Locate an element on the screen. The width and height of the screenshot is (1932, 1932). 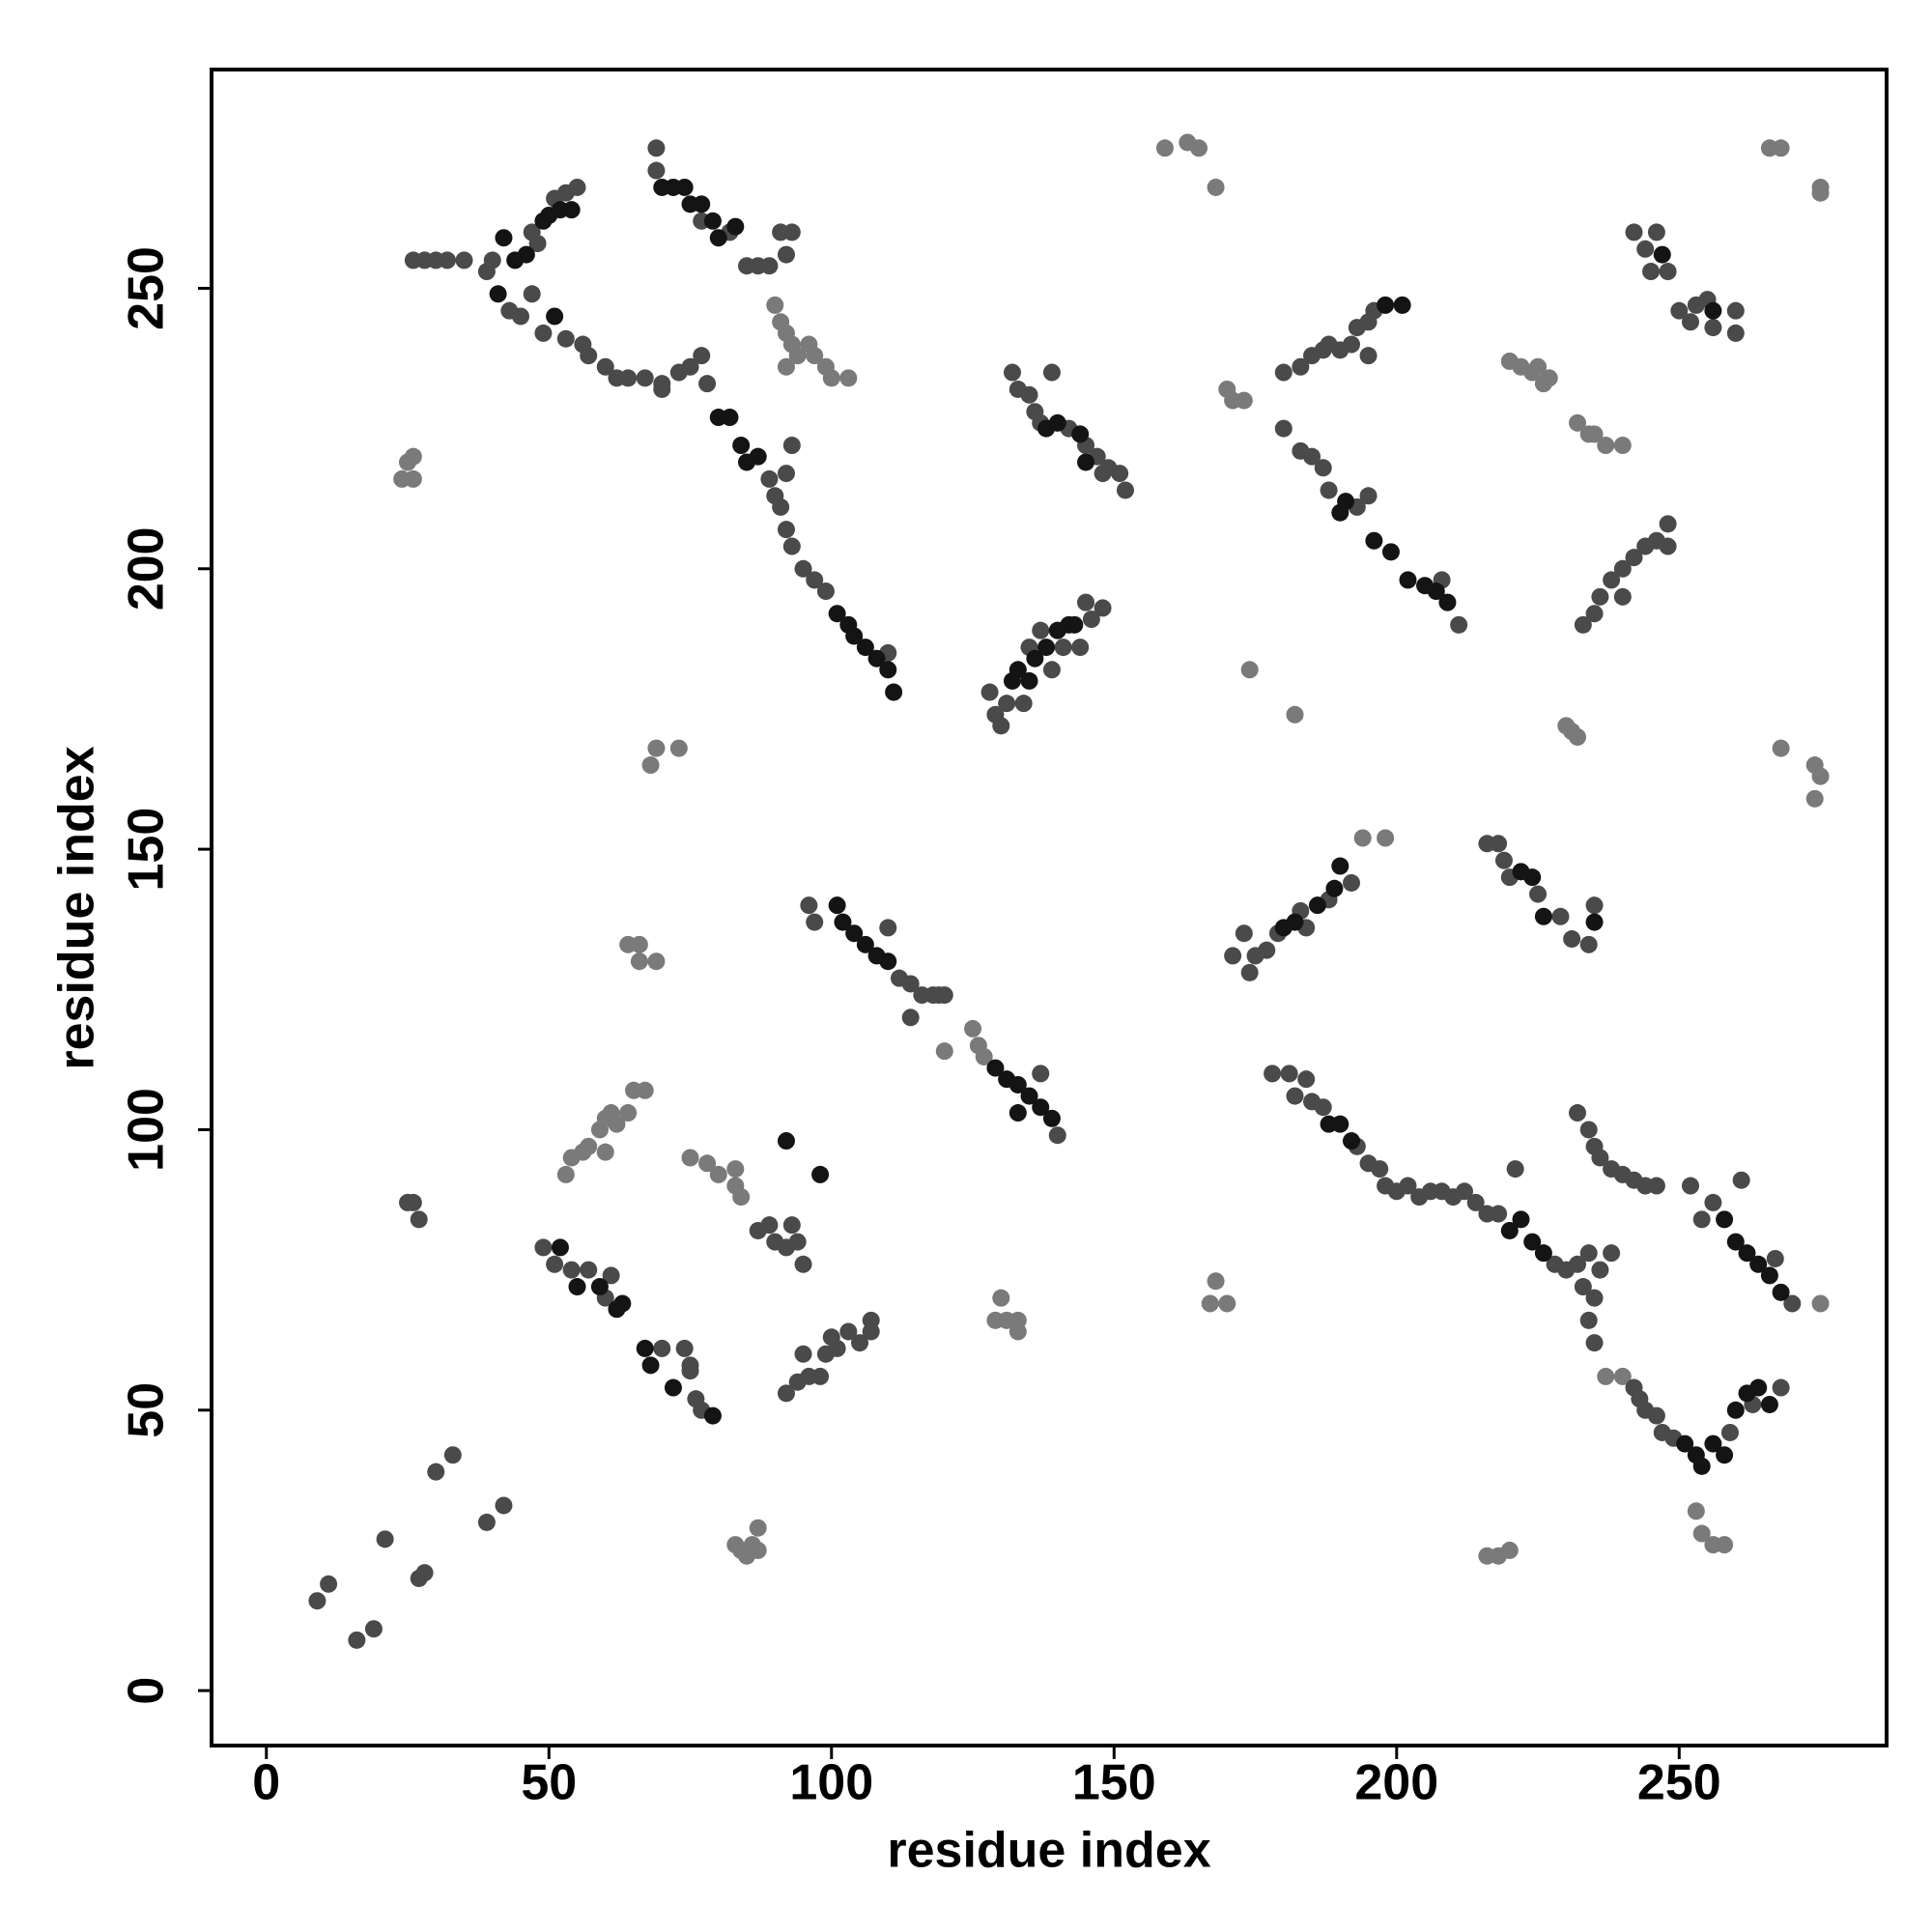
y-tick-label: 200 is located at coordinates (147, 568).